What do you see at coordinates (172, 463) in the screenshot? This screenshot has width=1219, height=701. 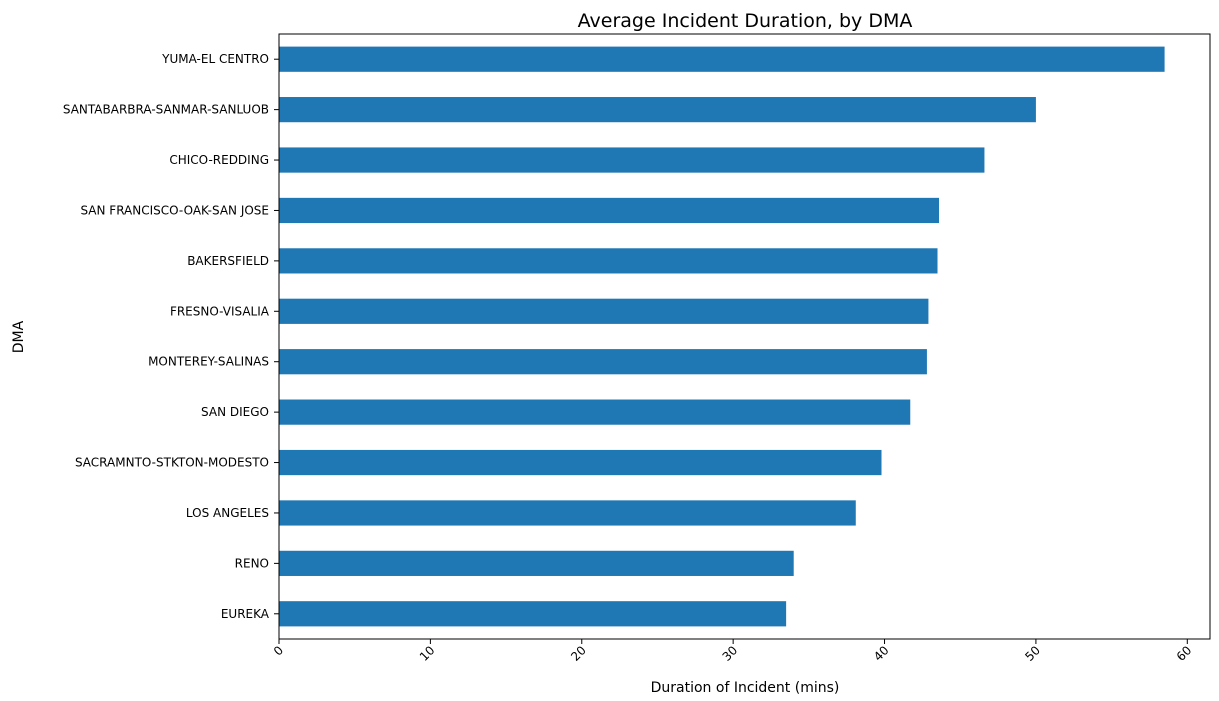 I see `y-tick-label: SACRAMNTO-STKTON-MODESTO` at bounding box center [172, 463].